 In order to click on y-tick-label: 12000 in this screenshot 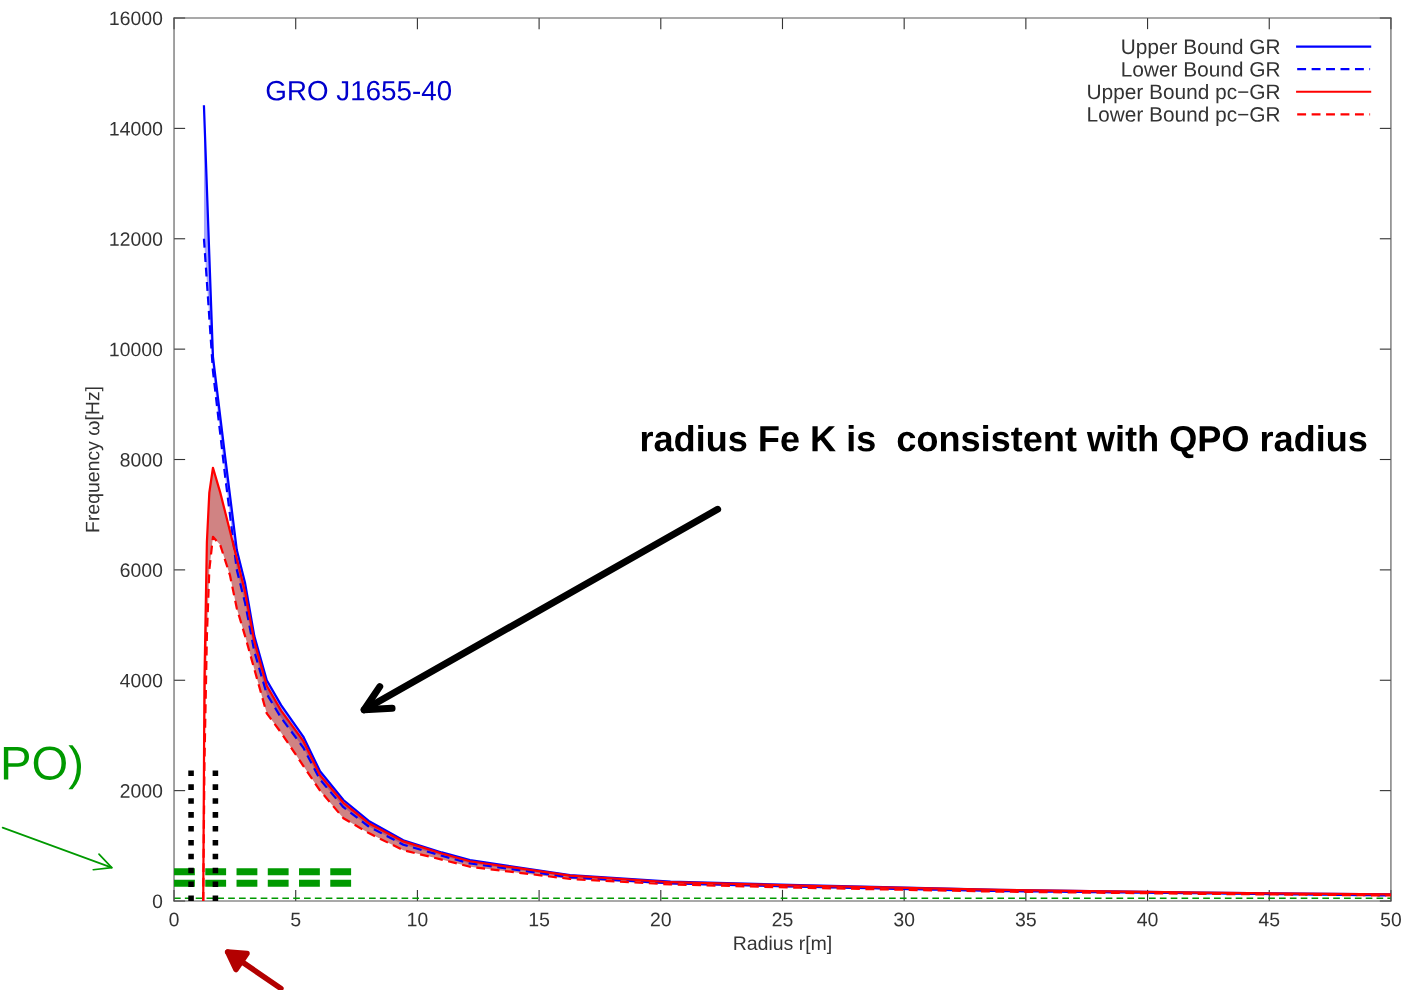, I will do `click(136, 239)`.